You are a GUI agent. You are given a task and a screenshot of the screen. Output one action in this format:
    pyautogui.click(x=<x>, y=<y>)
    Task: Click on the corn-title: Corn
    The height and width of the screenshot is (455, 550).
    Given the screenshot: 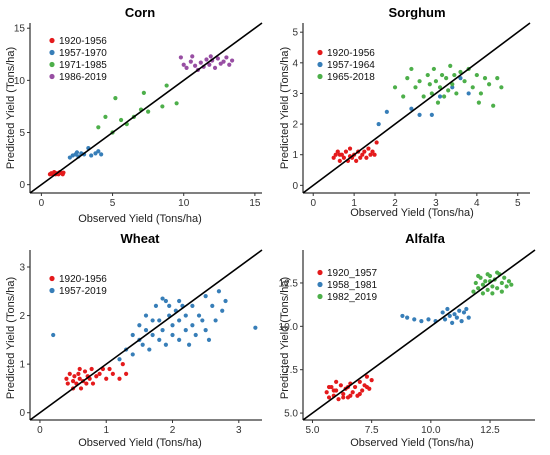 What is the action you would take?
    pyautogui.click(x=140, y=12)
    